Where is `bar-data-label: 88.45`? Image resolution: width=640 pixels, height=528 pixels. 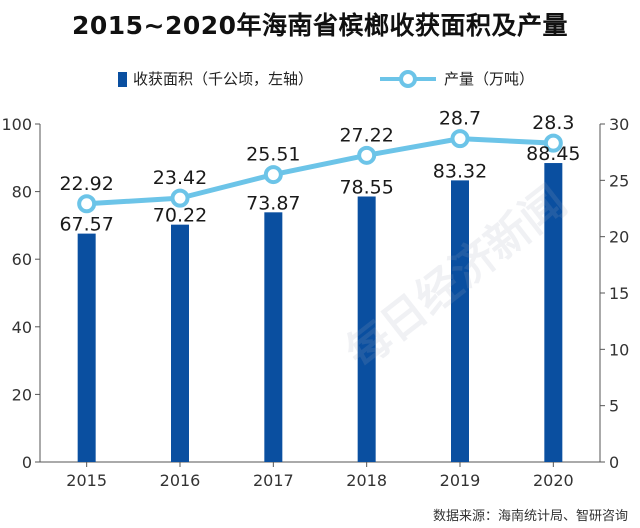 bar-data-label: 88.45 is located at coordinates (553, 154).